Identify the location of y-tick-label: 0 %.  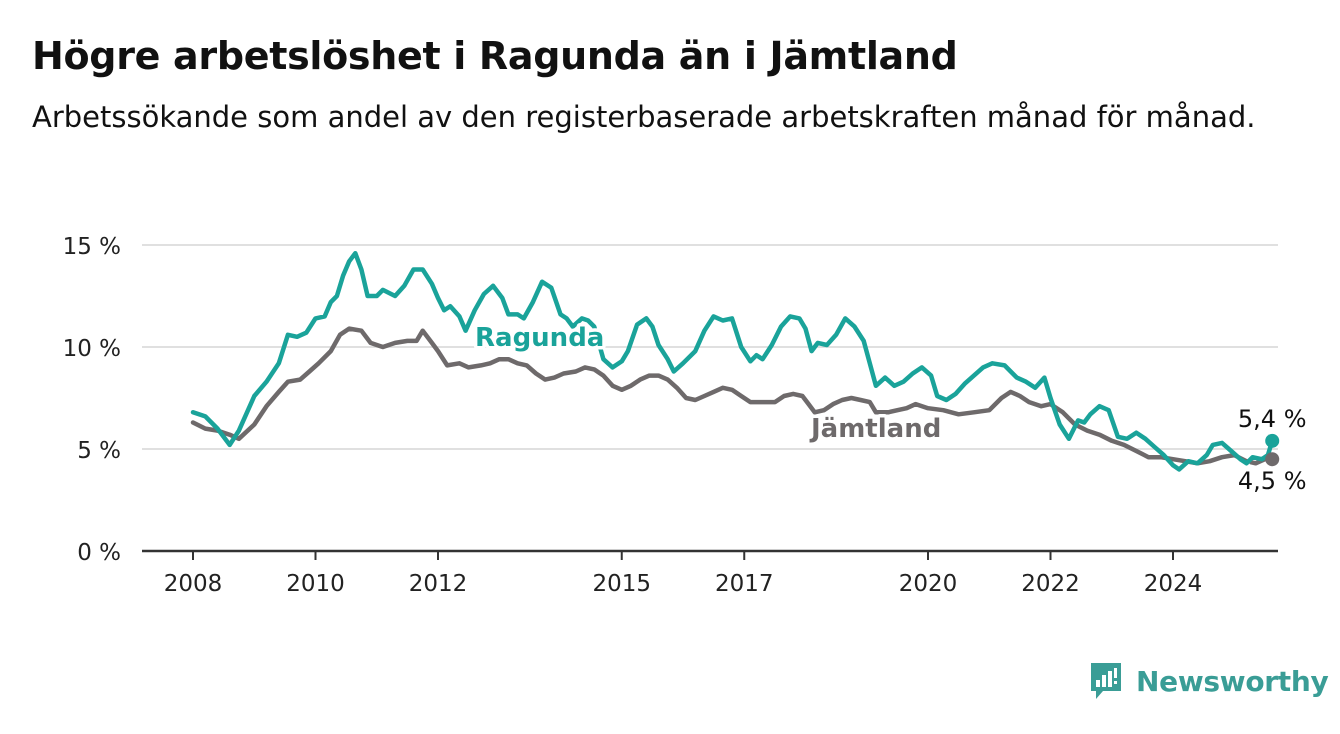
(99, 553).